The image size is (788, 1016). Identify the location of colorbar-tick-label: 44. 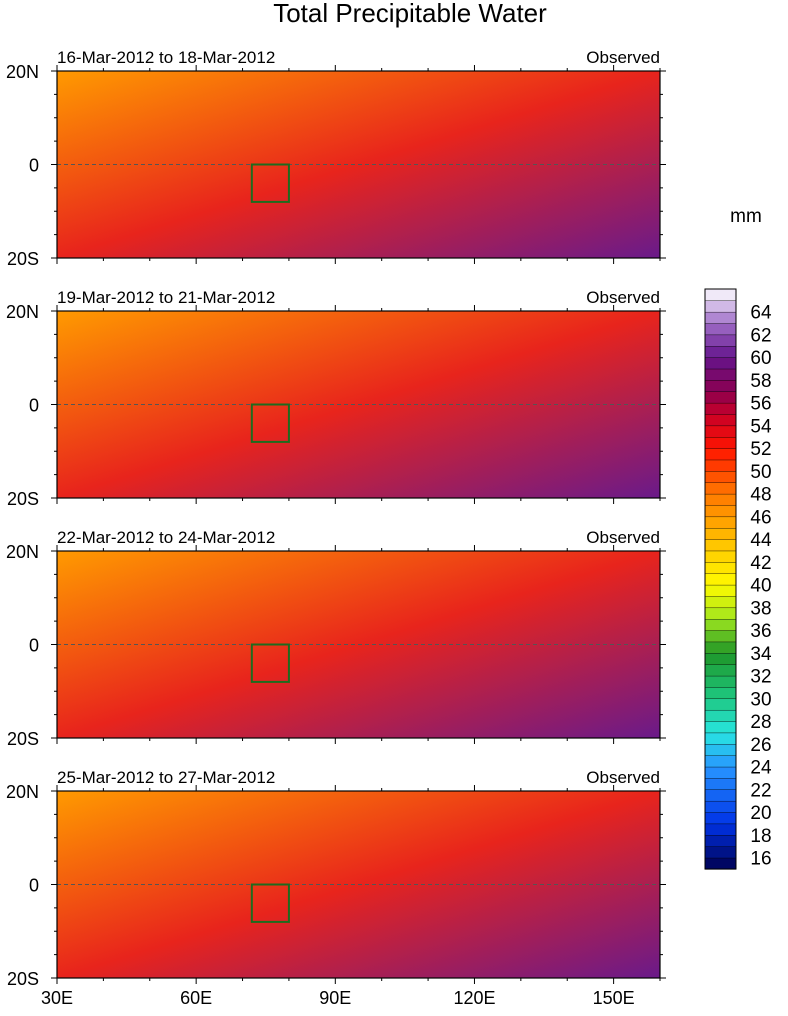
(761, 540).